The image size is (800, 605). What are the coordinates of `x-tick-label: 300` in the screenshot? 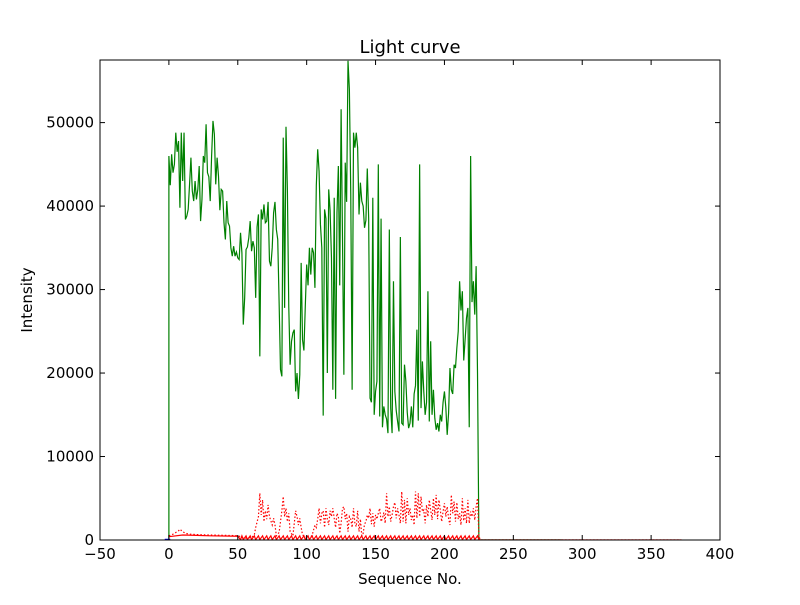 It's located at (582, 554).